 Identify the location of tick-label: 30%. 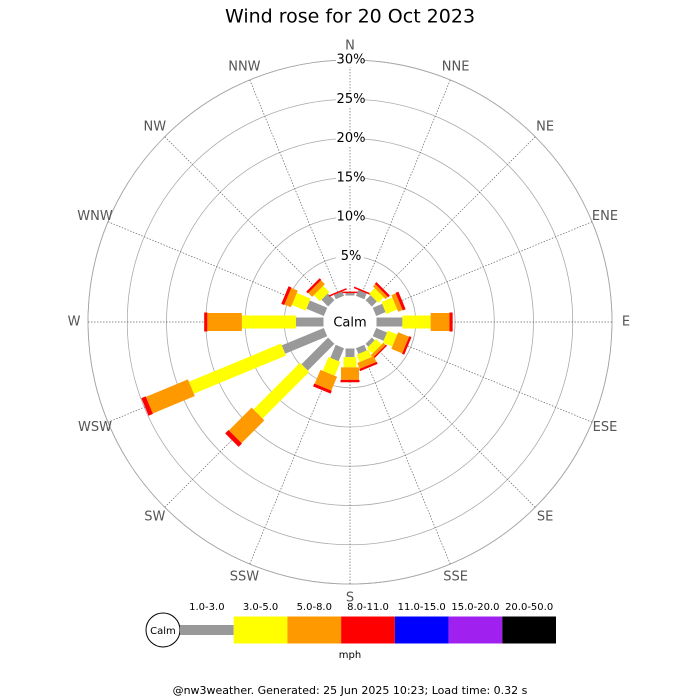
(351, 60).